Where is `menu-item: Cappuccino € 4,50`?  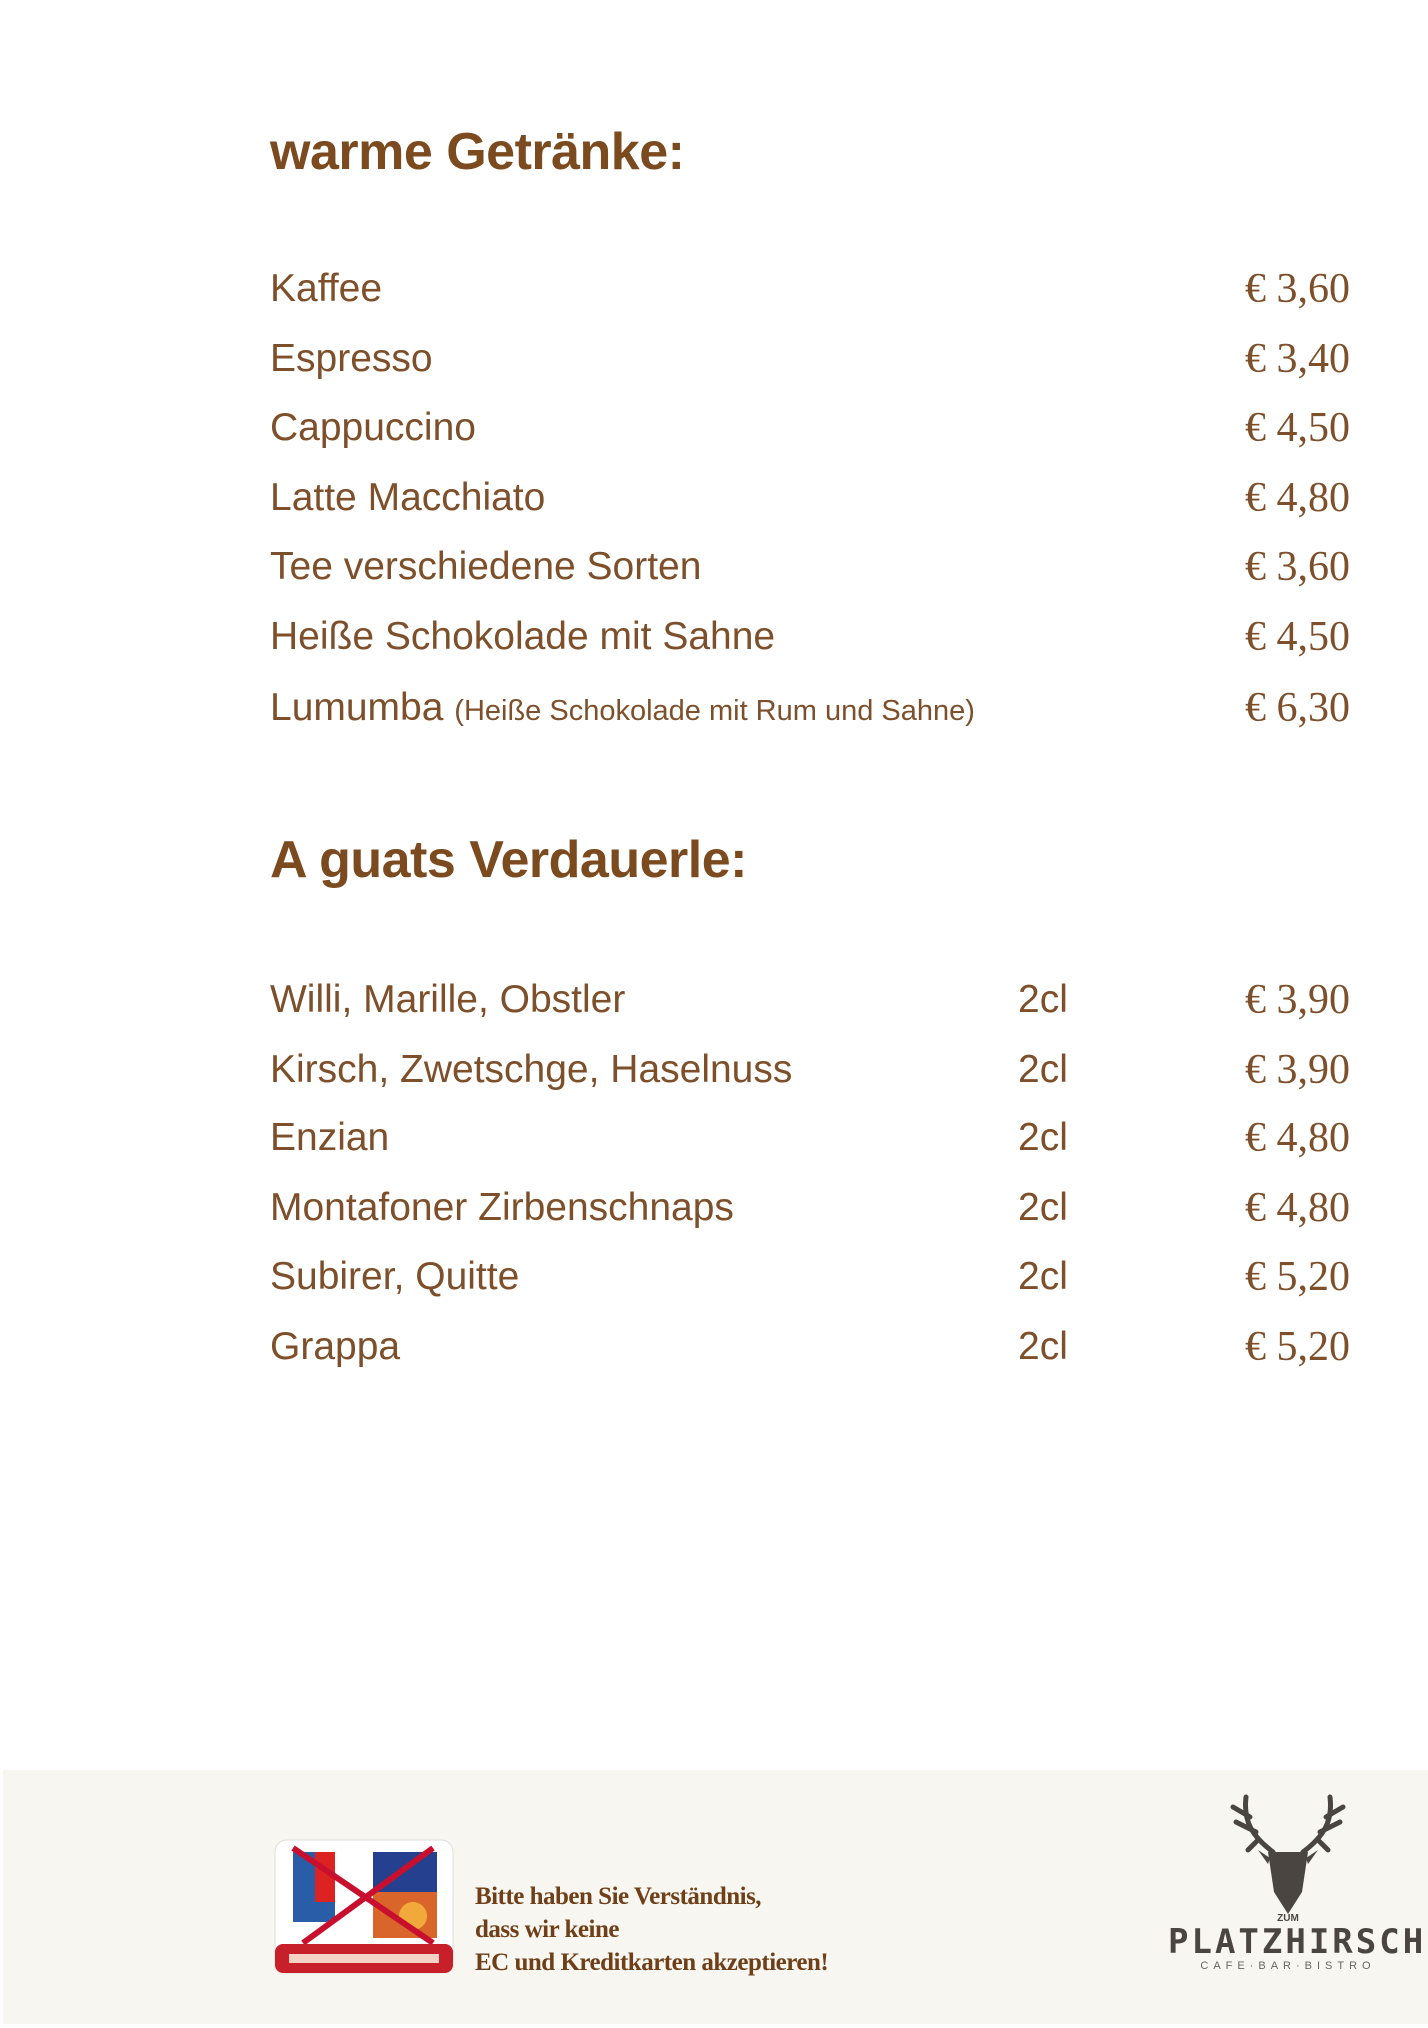
menu-item: Cappuccino € 4,50 is located at coordinates (810, 428).